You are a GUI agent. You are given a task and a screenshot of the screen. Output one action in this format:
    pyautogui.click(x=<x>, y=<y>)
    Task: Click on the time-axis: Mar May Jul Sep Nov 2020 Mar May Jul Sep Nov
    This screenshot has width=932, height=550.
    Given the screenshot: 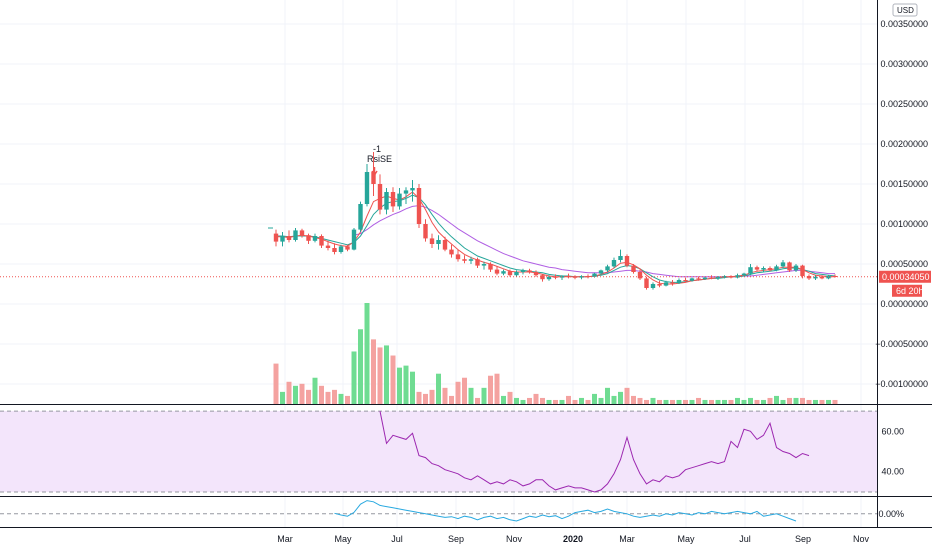 What is the action you would take?
    pyautogui.click(x=573, y=539)
    